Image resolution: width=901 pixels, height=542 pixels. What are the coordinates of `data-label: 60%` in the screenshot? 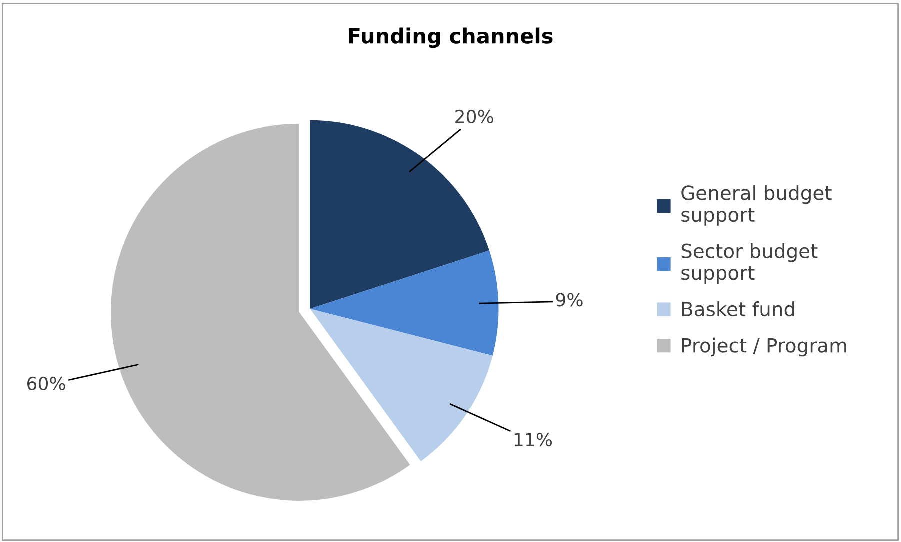 It's located at (47, 383).